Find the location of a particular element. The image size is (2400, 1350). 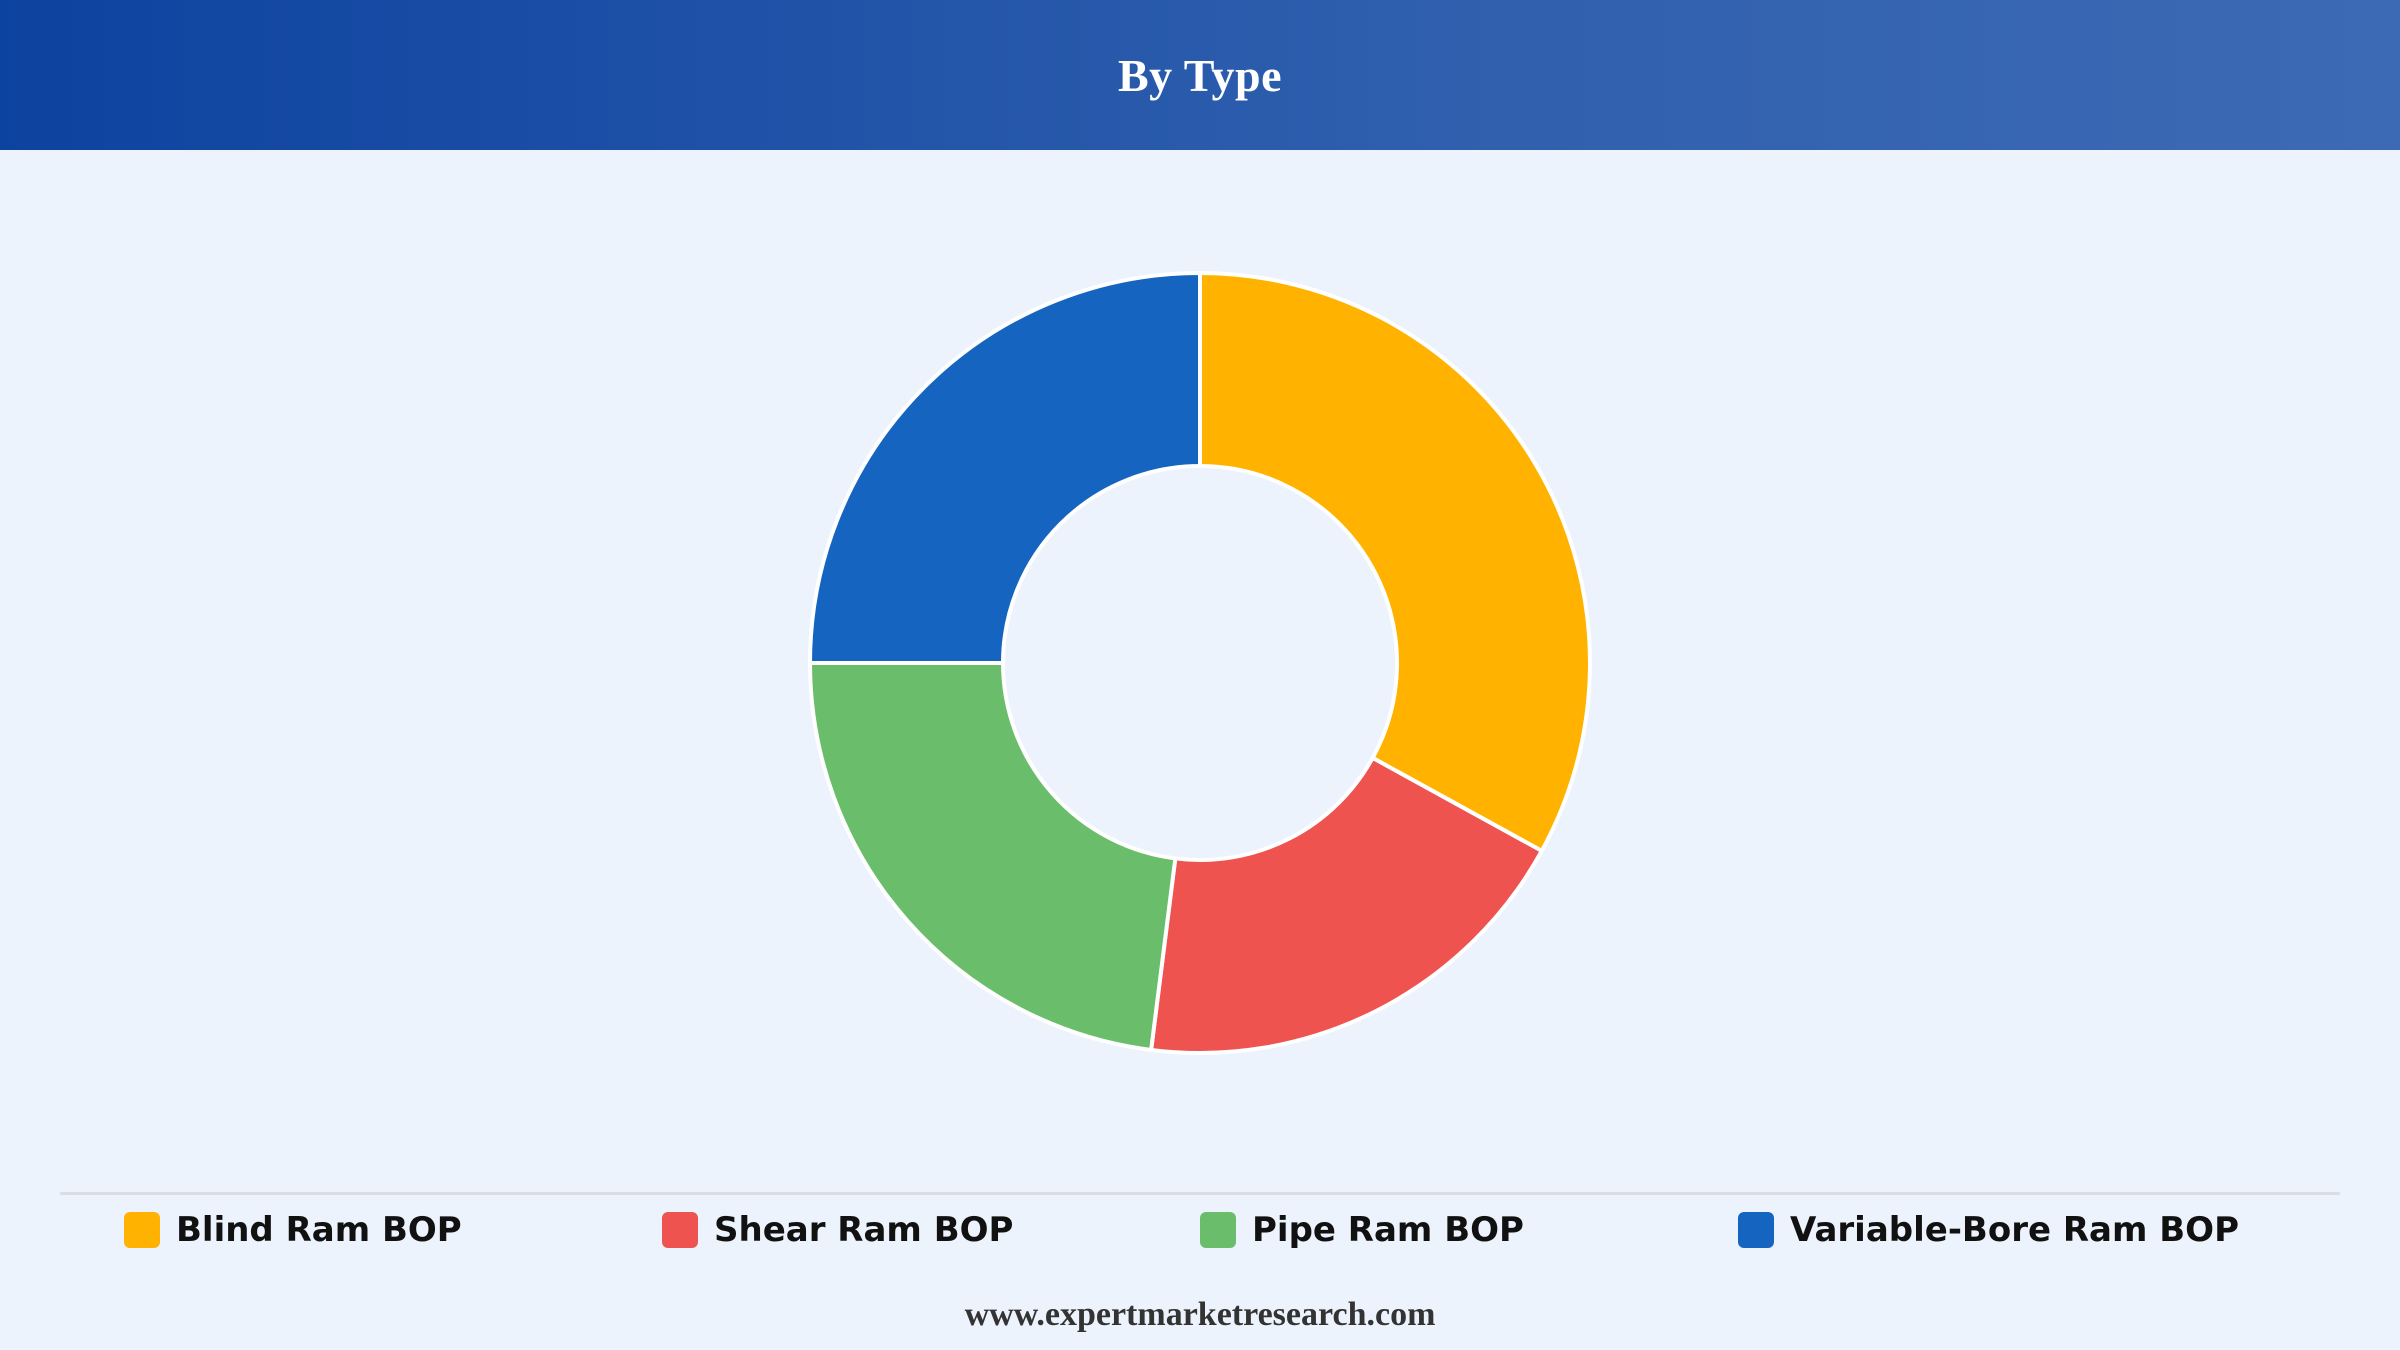

donut-slice-pipe-ram-bop is located at coordinates (993, 856).